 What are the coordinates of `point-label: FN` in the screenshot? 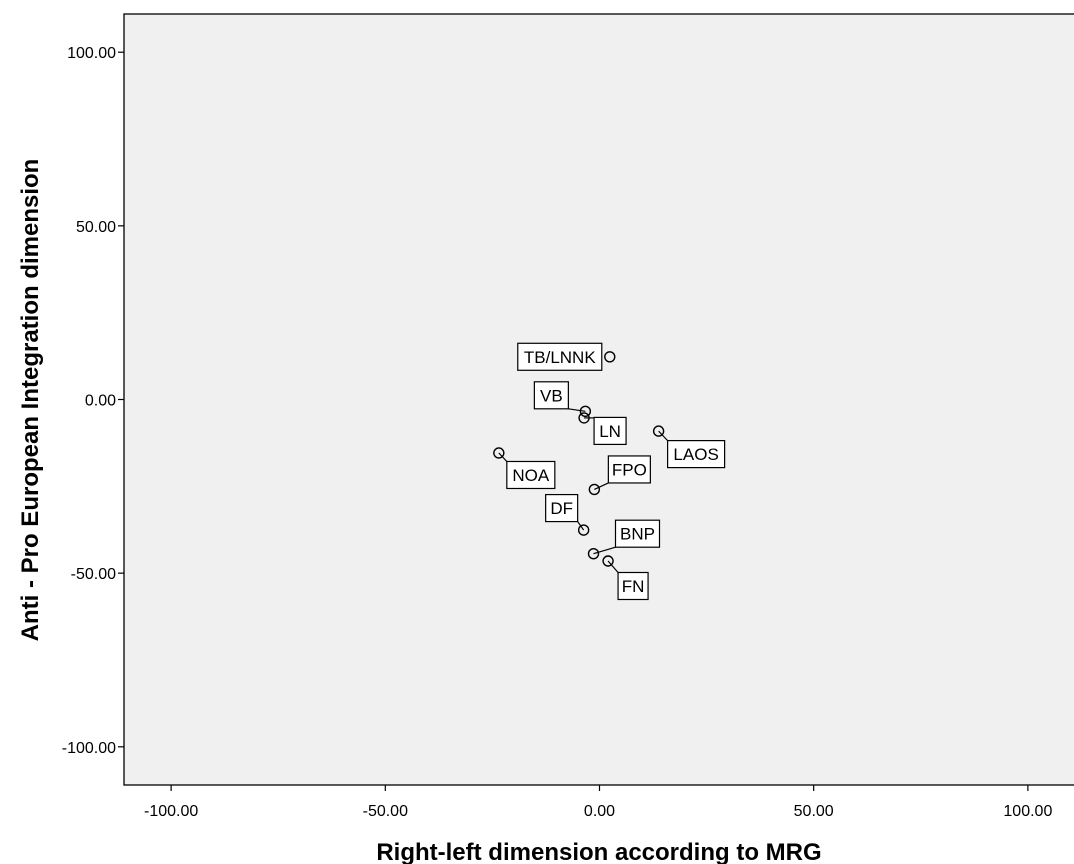 It's located at (633, 586).